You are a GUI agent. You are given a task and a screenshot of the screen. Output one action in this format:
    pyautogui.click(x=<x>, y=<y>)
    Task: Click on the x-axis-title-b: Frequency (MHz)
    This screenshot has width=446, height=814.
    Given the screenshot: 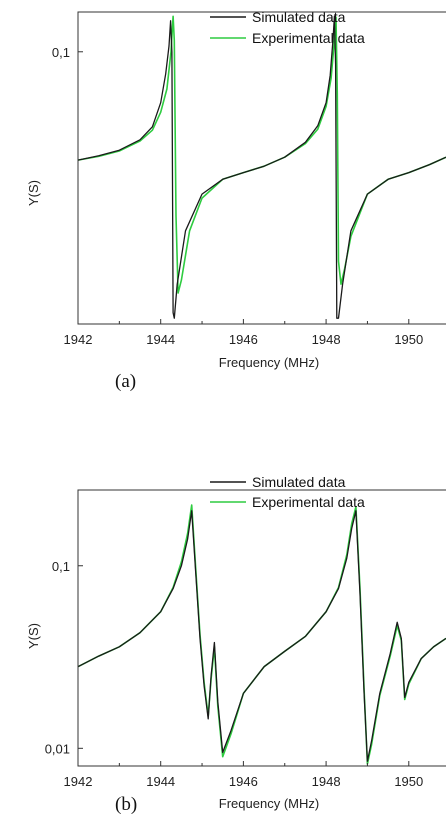 What is the action you would take?
    pyautogui.click(x=269, y=803)
    